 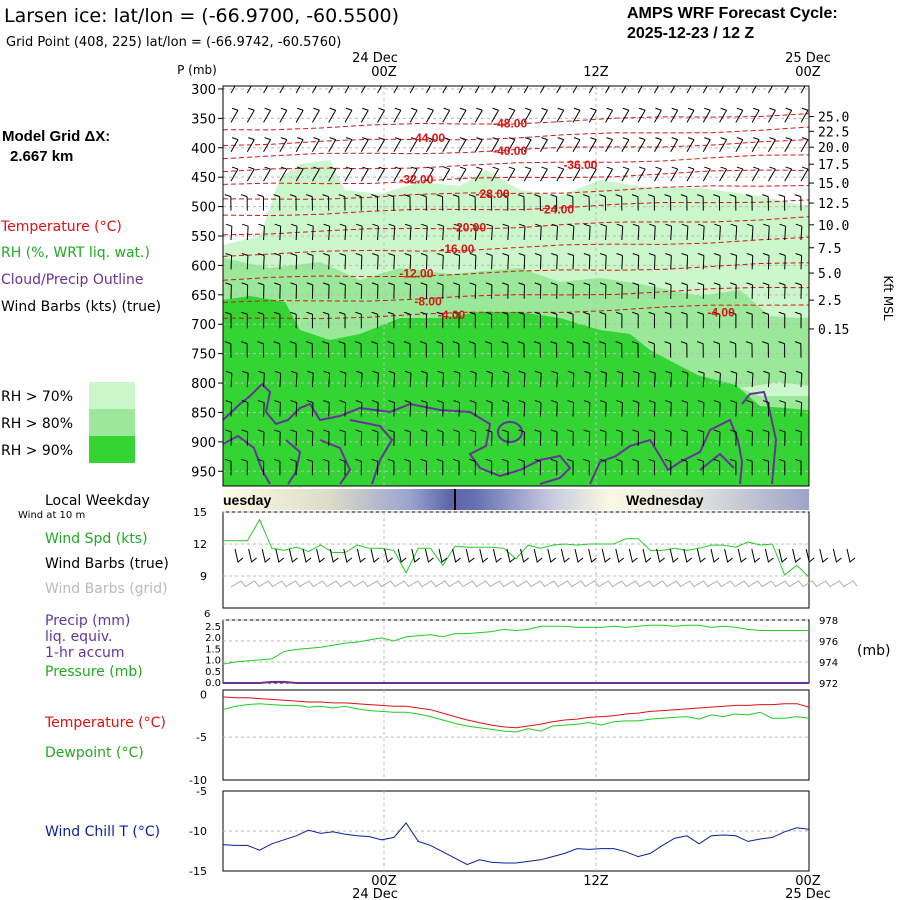 What do you see at coordinates (516, 246) in the screenshot?
I see `isotherm-line` at bounding box center [516, 246].